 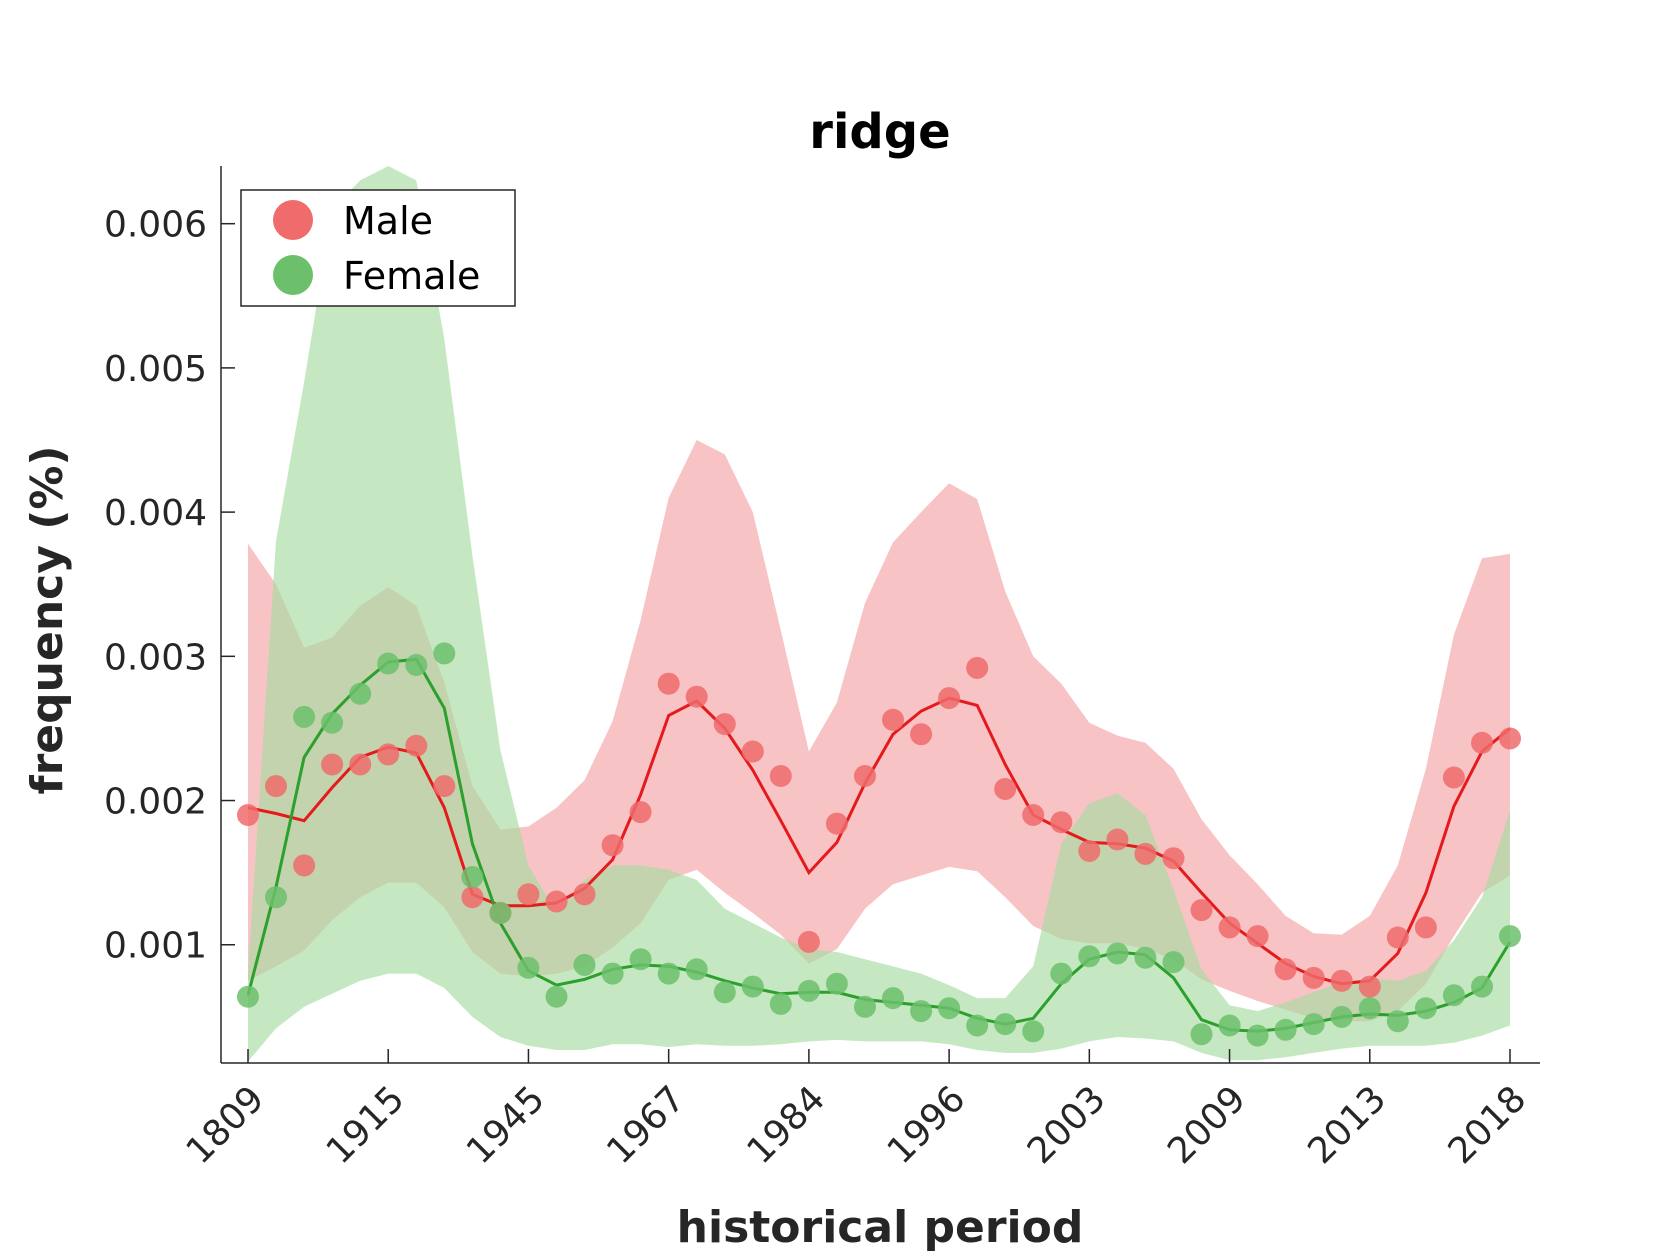 I want to click on x-tick-label: 2009, so click(x=1207, y=1125).